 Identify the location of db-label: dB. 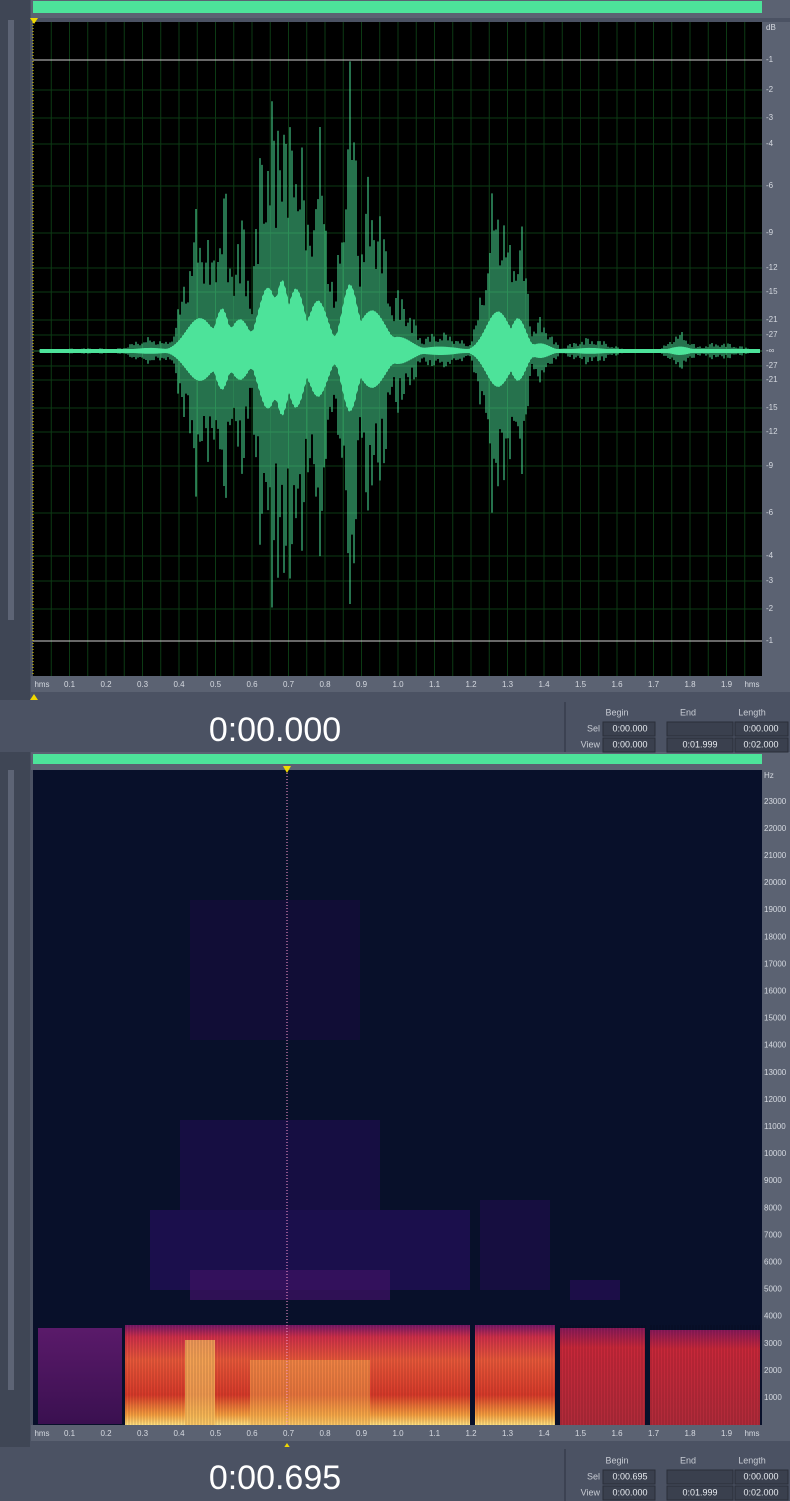
(771, 27).